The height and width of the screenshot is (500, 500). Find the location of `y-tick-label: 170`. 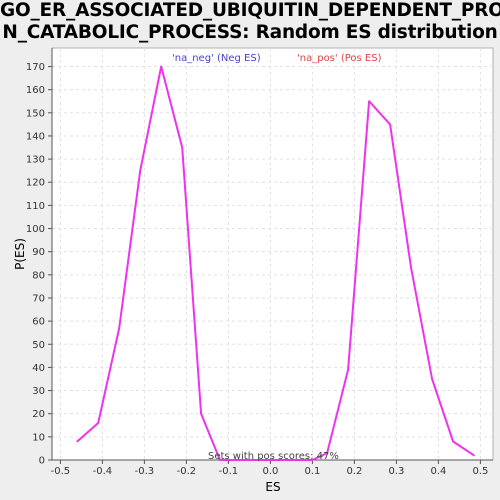

y-tick-label: 170 is located at coordinates (35, 67).